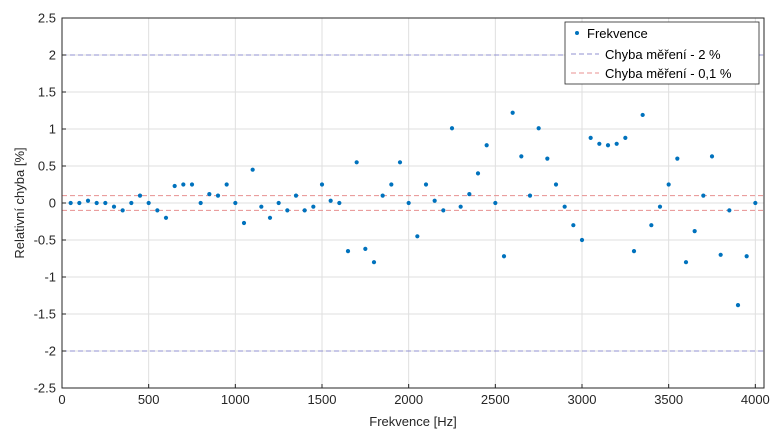  I want to click on x-axis-label: Frekvence [Hz], so click(412, 421).